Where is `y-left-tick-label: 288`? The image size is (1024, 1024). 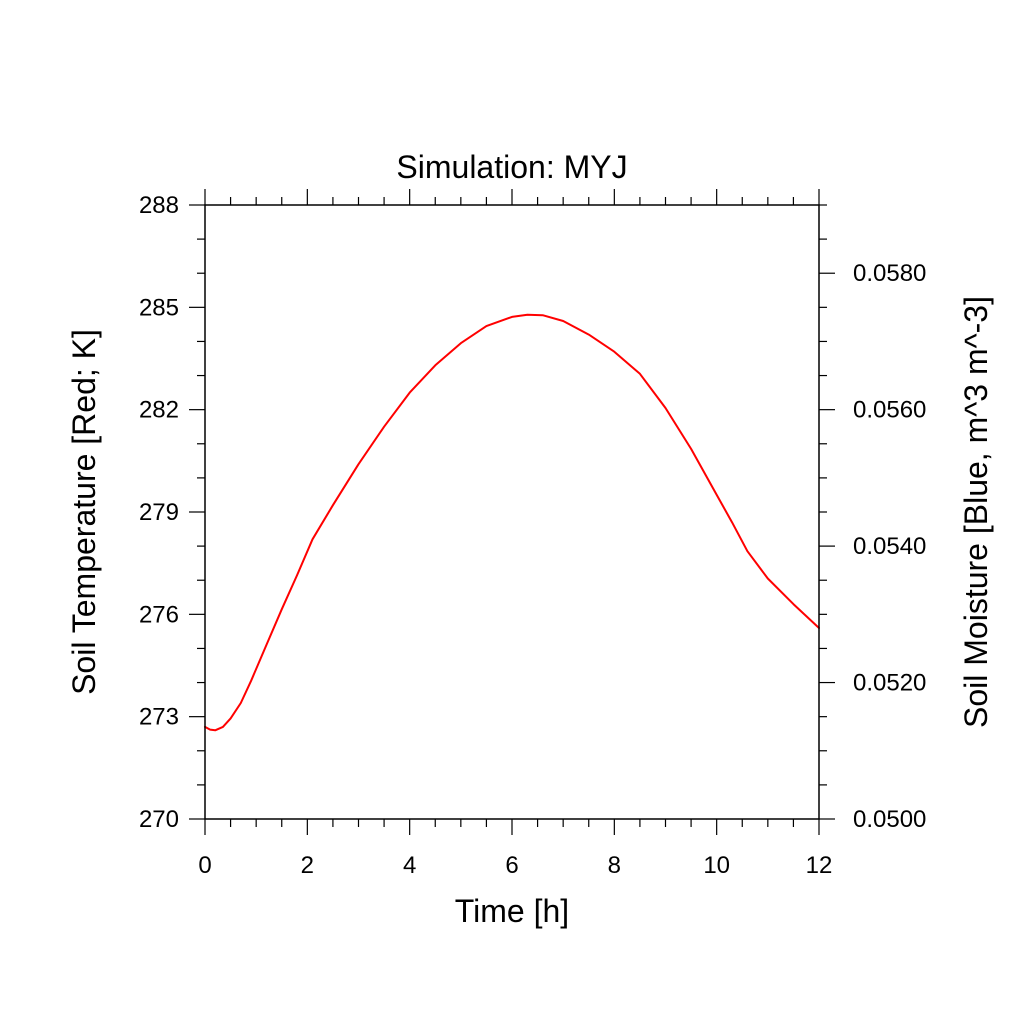 y-left-tick-label: 288 is located at coordinates (159, 205).